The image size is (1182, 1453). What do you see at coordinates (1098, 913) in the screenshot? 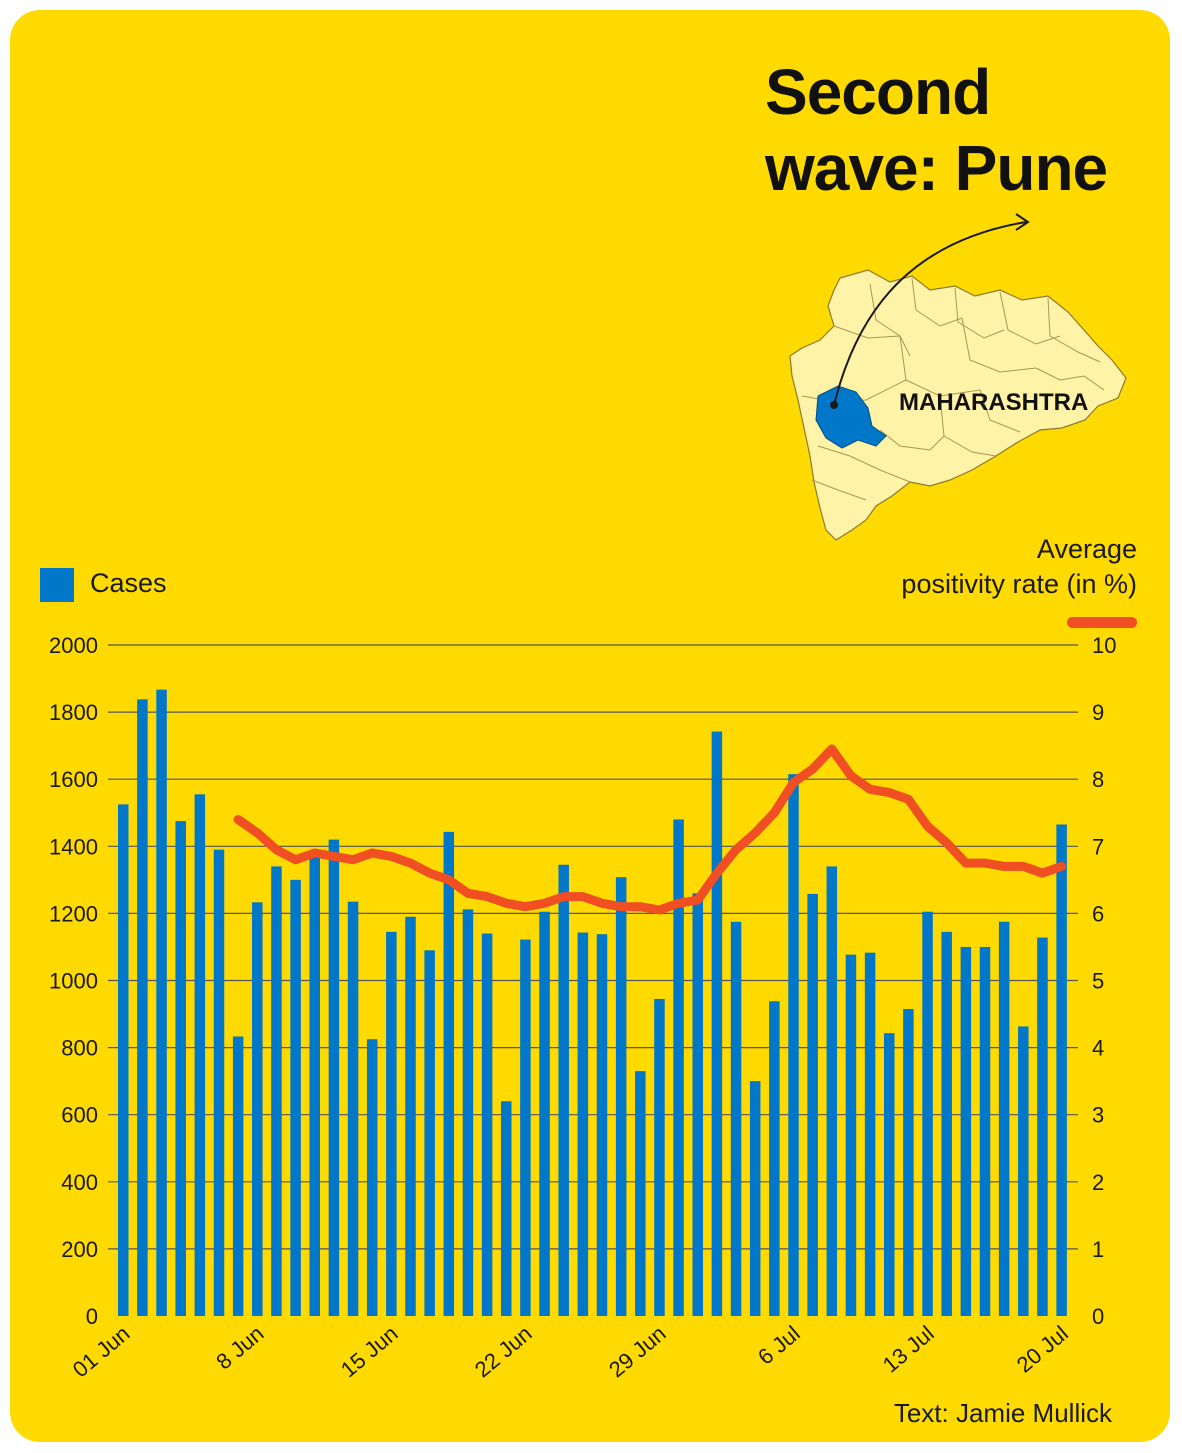
I see `right-axis-tick-label: 6` at bounding box center [1098, 913].